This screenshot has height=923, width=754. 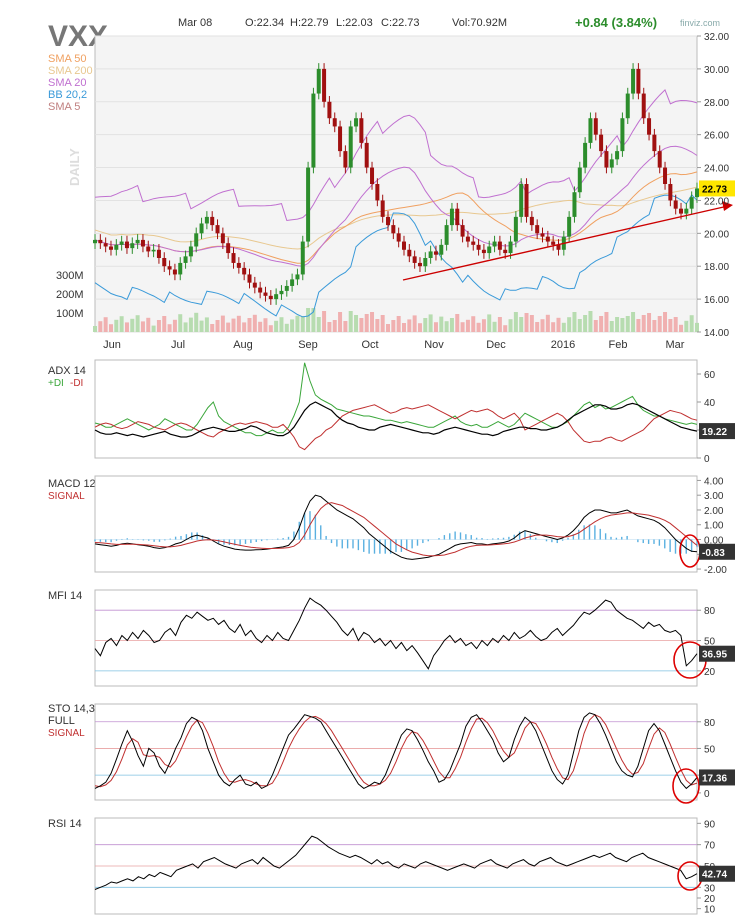 I want to click on x-tick-label: Mar, so click(x=675, y=345).